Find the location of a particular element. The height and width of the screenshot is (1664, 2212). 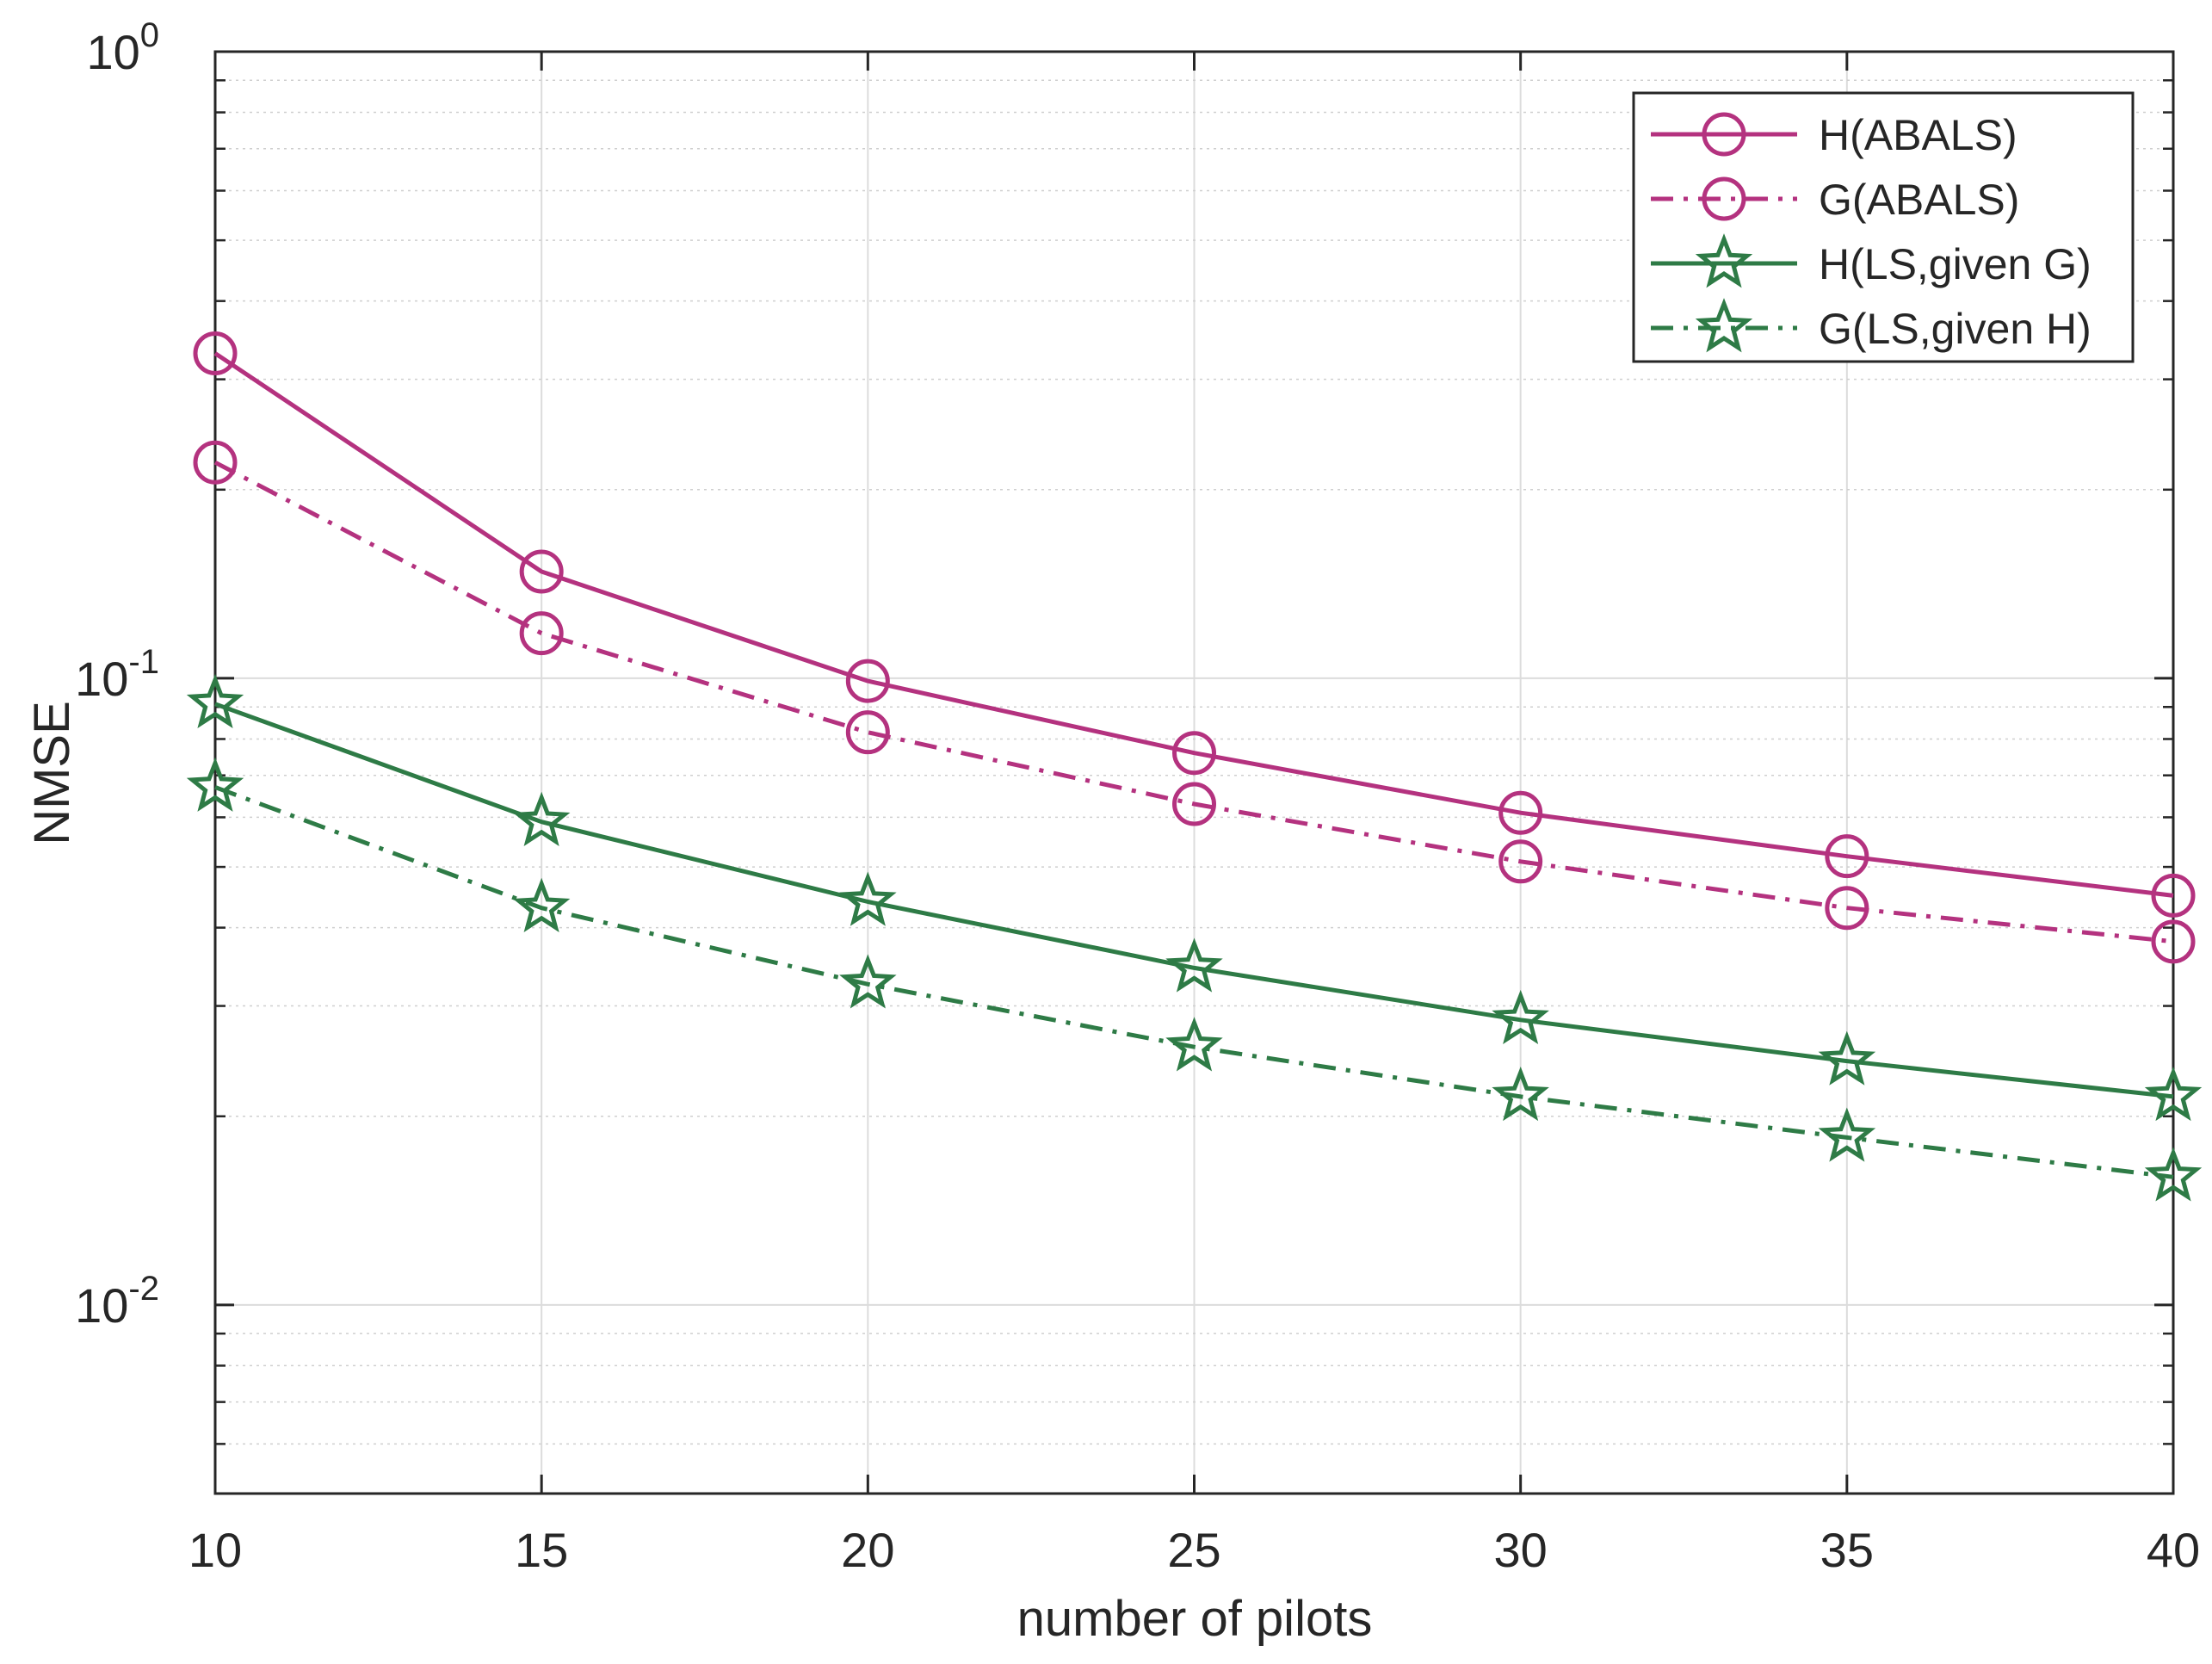

y-tick-exponent: 0 is located at coordinates (150, 35).